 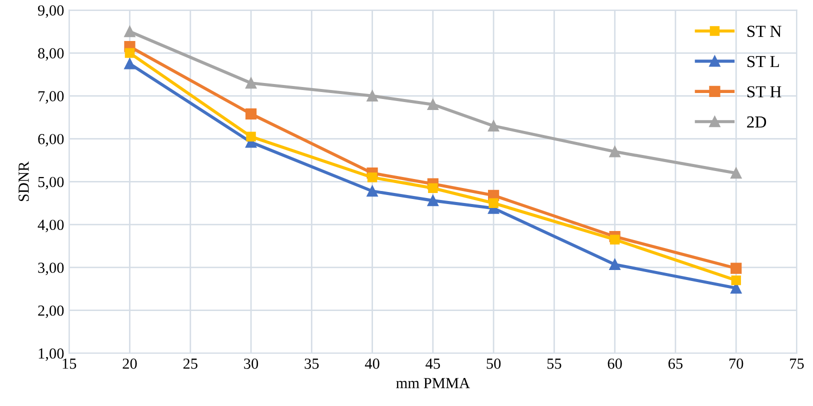 What do you see at coordinates (433, 383) in the screenshot?
I see `x-axis-title: mm PMMA` at bounding box center [433, 383].